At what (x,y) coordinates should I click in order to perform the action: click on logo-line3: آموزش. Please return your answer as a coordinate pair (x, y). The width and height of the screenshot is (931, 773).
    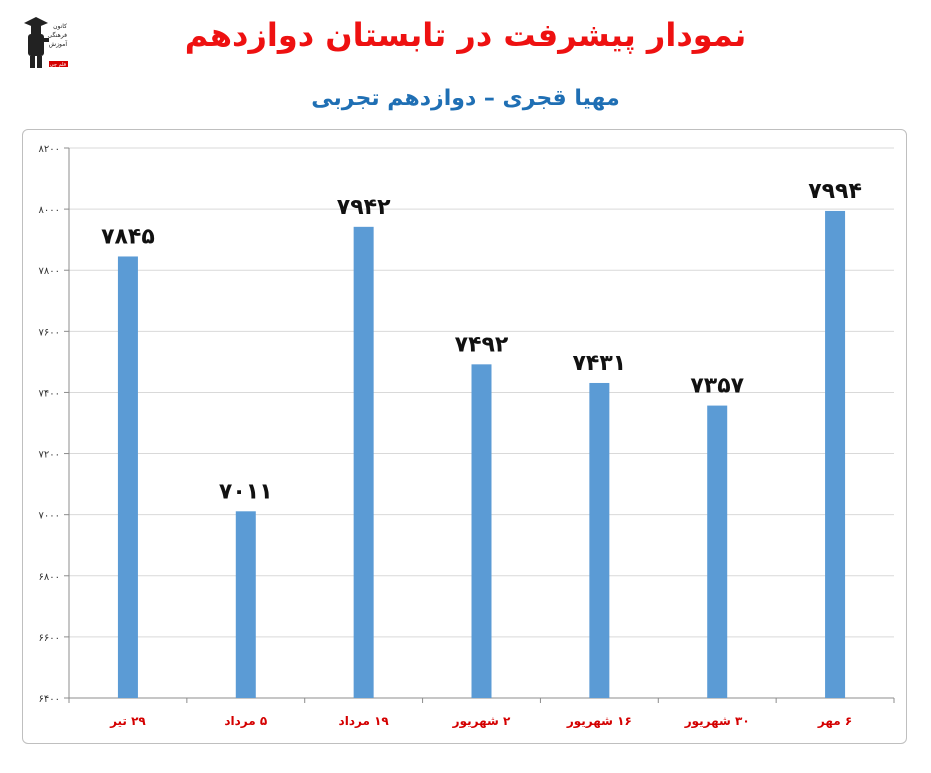
    Looking at the image, I should click on (58, 43).